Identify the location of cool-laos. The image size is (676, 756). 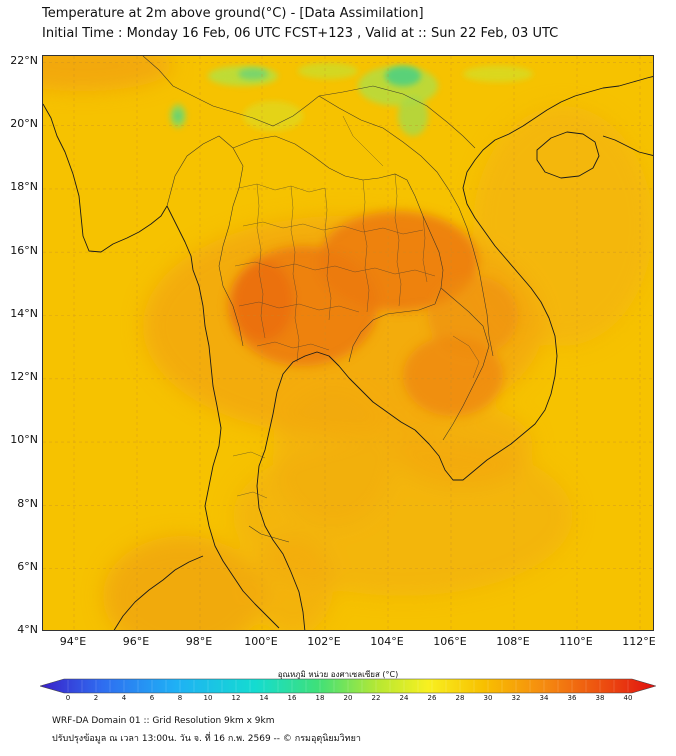
(273, 116).